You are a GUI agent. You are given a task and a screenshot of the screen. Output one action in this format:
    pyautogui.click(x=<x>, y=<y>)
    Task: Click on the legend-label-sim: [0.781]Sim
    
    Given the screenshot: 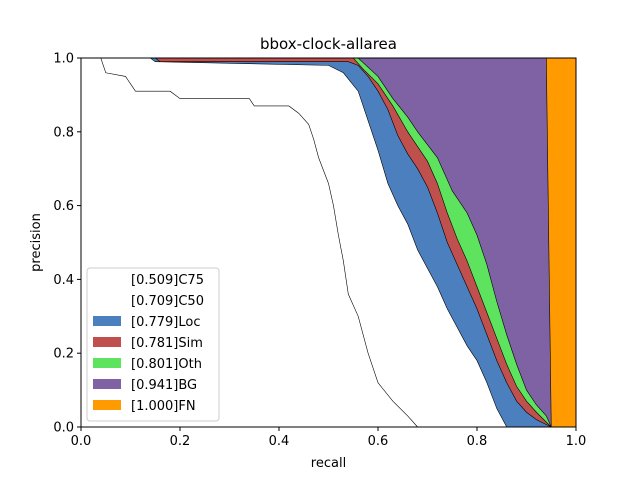 What is the action you would take?
    pyautogui.click(x=167, y=343)
    